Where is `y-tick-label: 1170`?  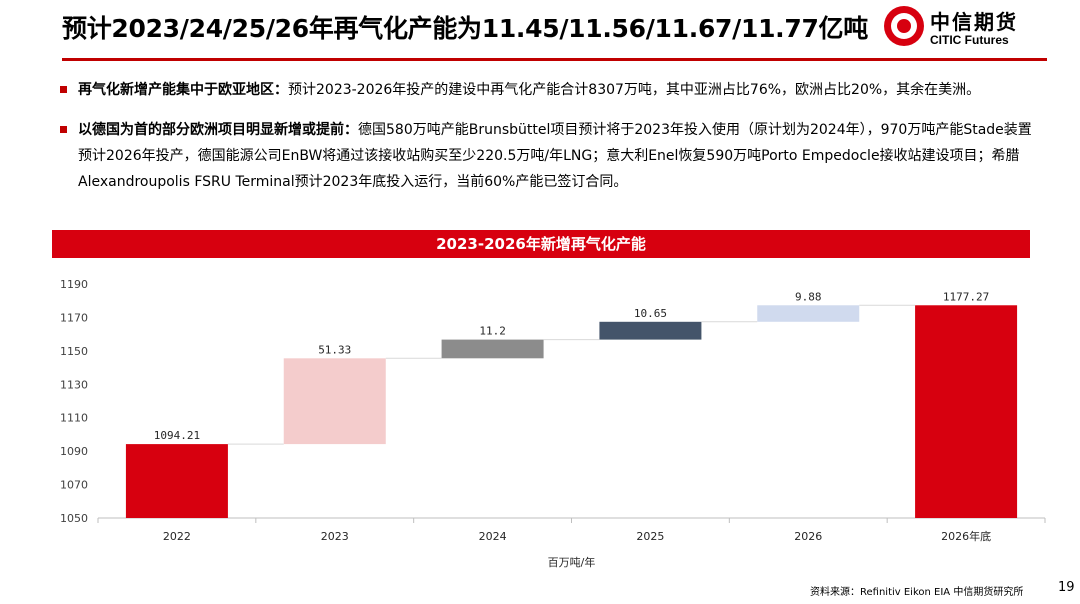 y-tick-label: 1170 is located at coordinates (74, 317).